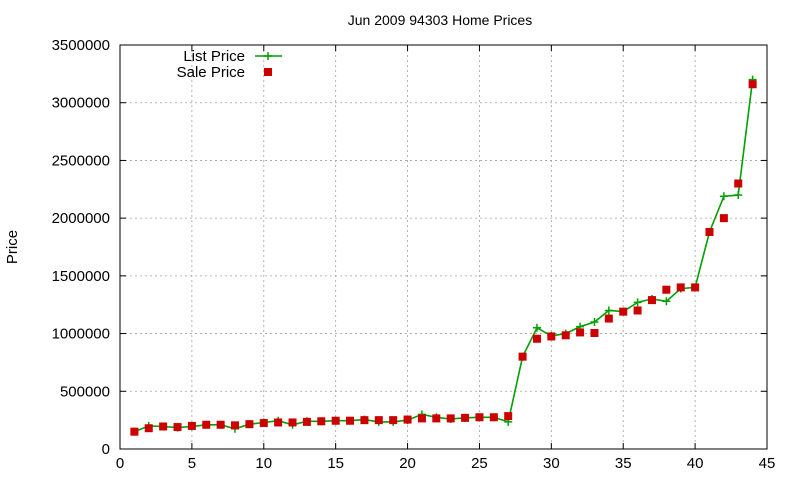 The height and width of the screenshot is (480, 800). I want to click on legend-label: Sale Price, so click(211, 72).